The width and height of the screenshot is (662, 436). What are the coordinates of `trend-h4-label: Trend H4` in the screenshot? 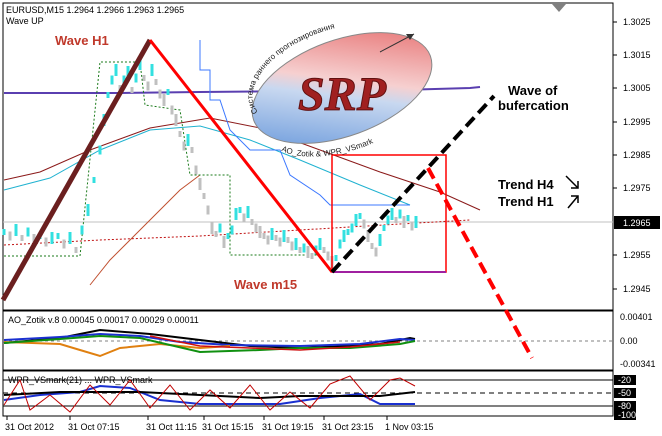 It's located at (526, 184).